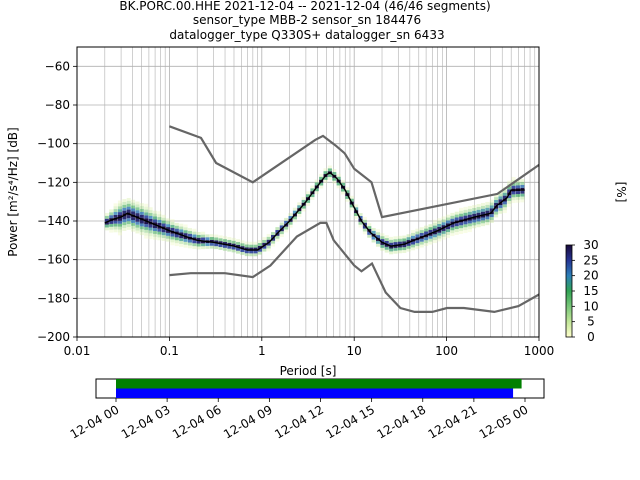 This screenshot has width=640, height=480. Describe the element at coordinates (53, 260) in the screenshot. I see `y-tick-label: −160` at that location.